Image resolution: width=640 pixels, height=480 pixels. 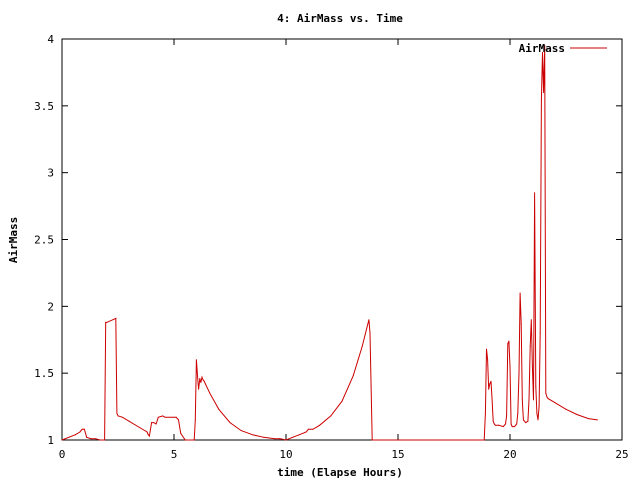 I want to click on x-tick-label: 15, so click(x=397, y=454).